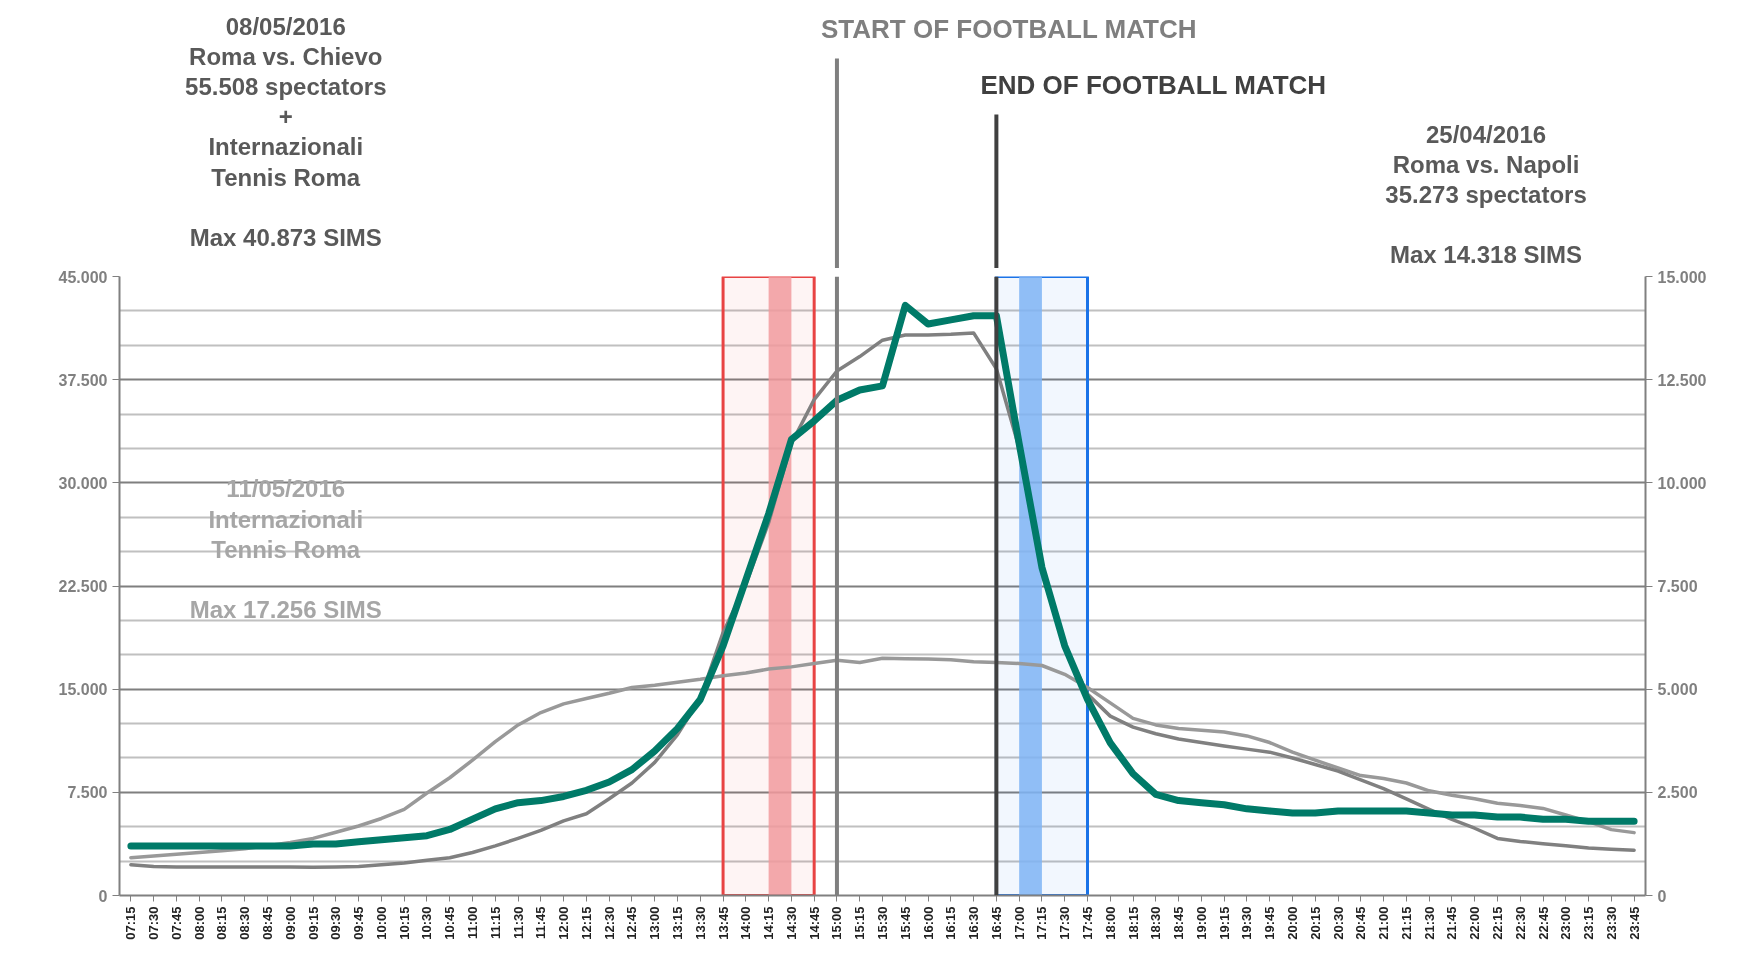  What do you see at coordinates (564, 923) in the screenshot?
I see `x-tick-label: 12:00` at bounding box center [564, 923].